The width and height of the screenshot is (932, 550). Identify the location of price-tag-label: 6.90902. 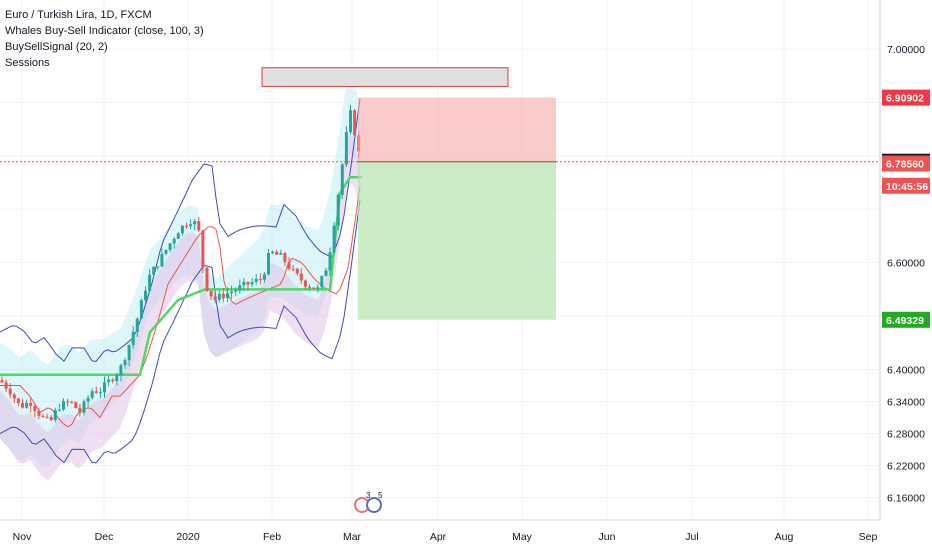
(905, 99).